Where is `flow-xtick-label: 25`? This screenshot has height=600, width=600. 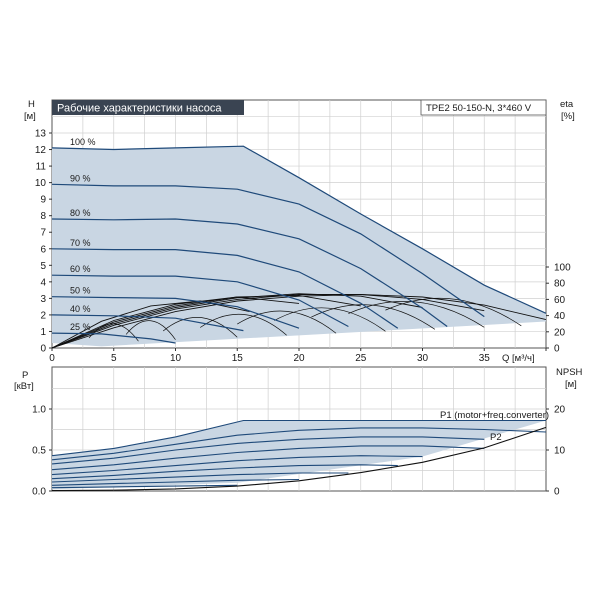 flow-xtick-label: 25 is located at coordinates (361, 358).